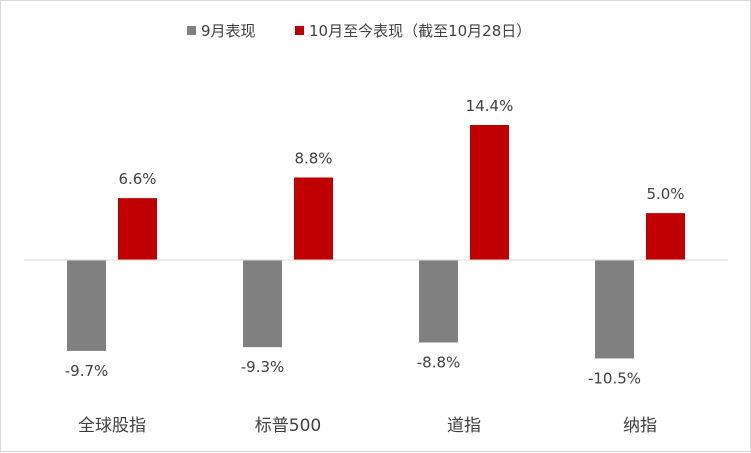  Describe the element at coordinates (420, 31) in the screenshot. I see `legend-label-2: 10月至今表现（截至10月28日）` at that location.